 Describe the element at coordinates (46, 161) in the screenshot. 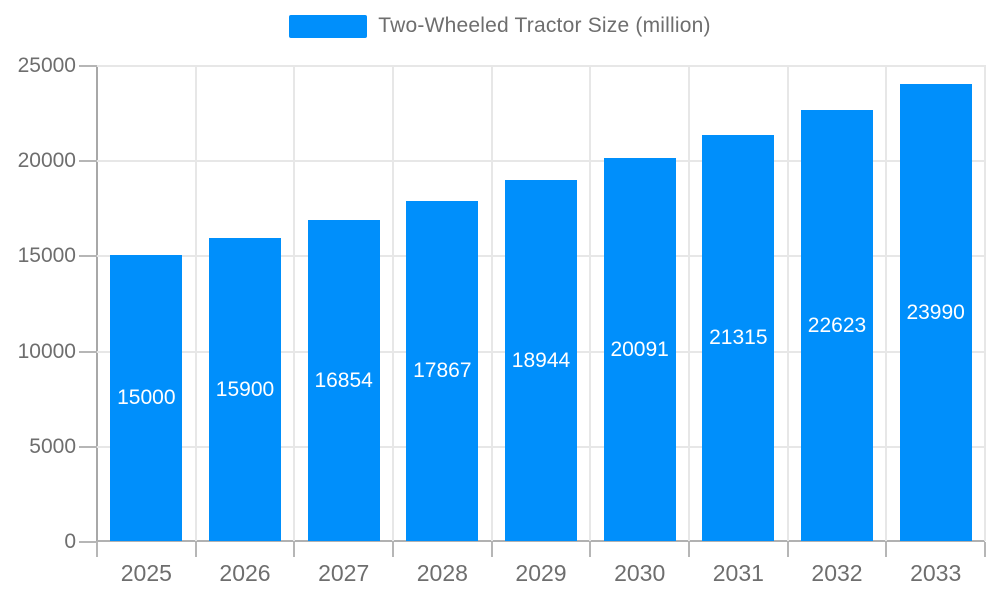

I see `y-axis-tick-label: 20000` at that location.